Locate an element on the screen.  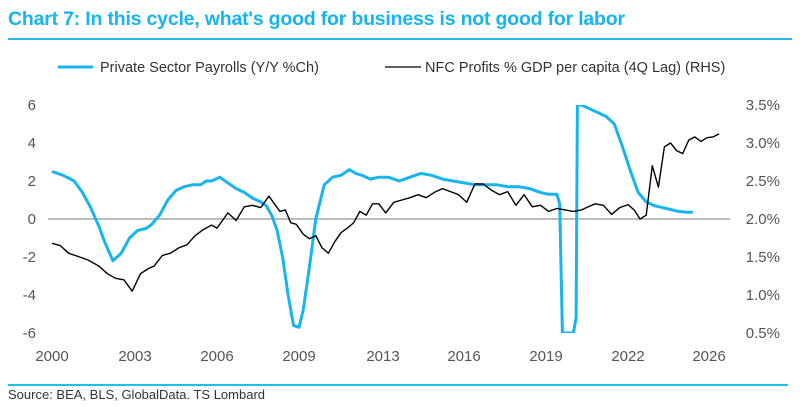
left-tick-label: 6 is located at coordinates (32, 105).